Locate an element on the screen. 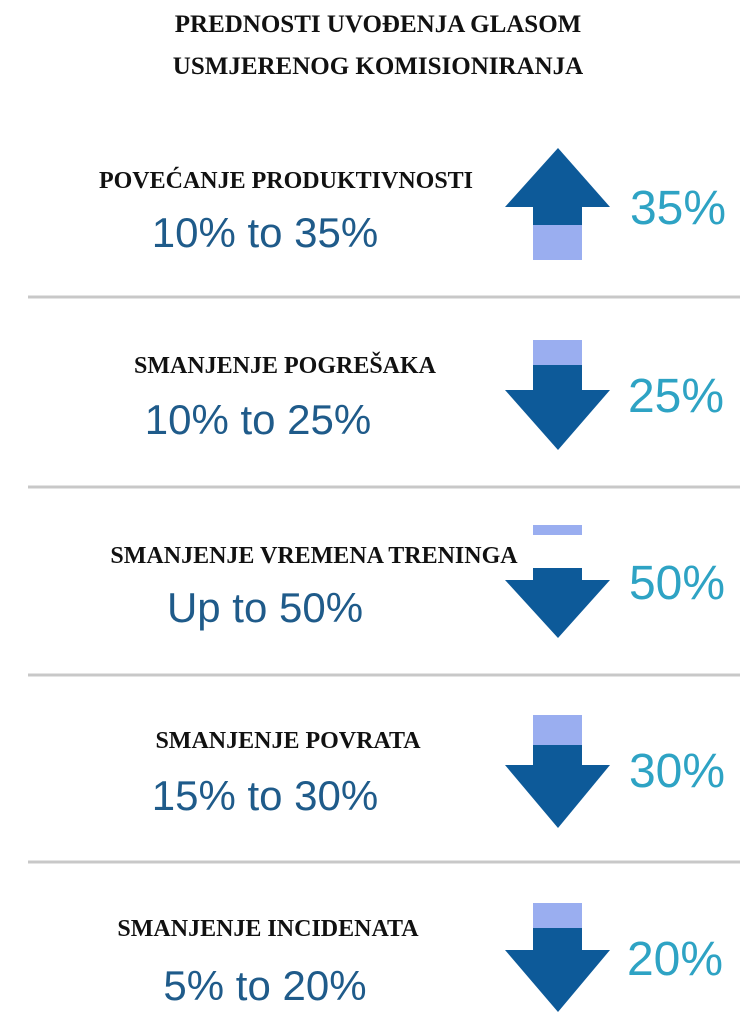 The image size is (740, 1012). item-range: 10% to 35% is located at coordinates (265, 232).